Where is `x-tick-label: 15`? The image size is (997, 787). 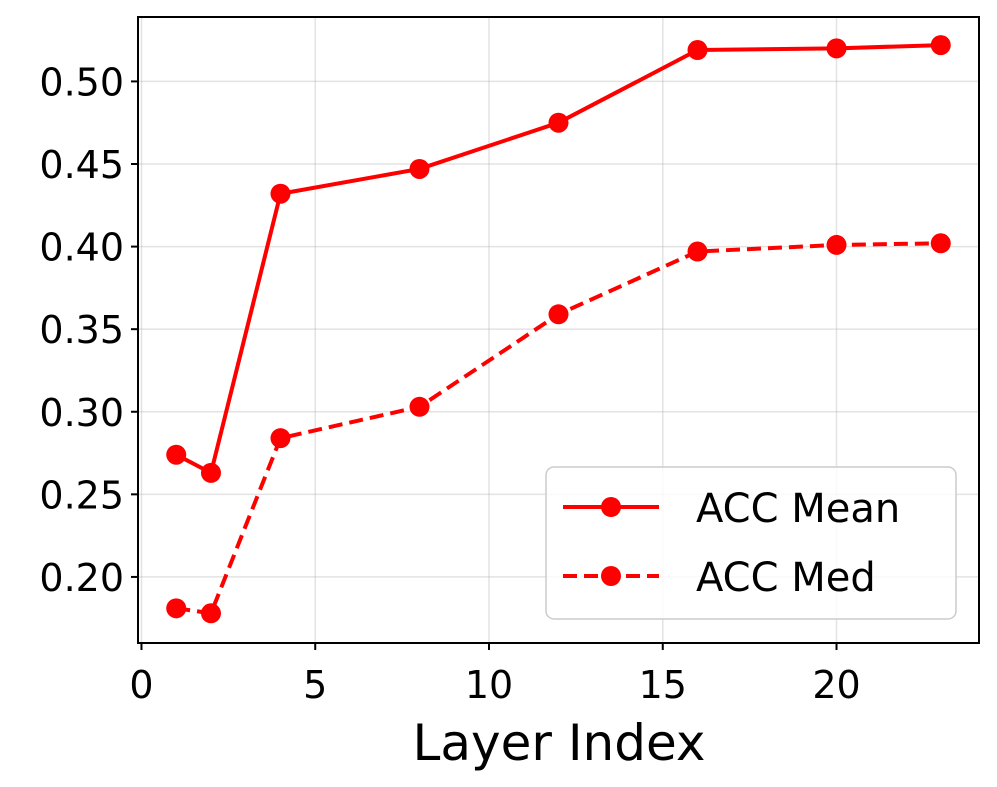
x-tick-label: 15 is located at coordinates (663, 685).